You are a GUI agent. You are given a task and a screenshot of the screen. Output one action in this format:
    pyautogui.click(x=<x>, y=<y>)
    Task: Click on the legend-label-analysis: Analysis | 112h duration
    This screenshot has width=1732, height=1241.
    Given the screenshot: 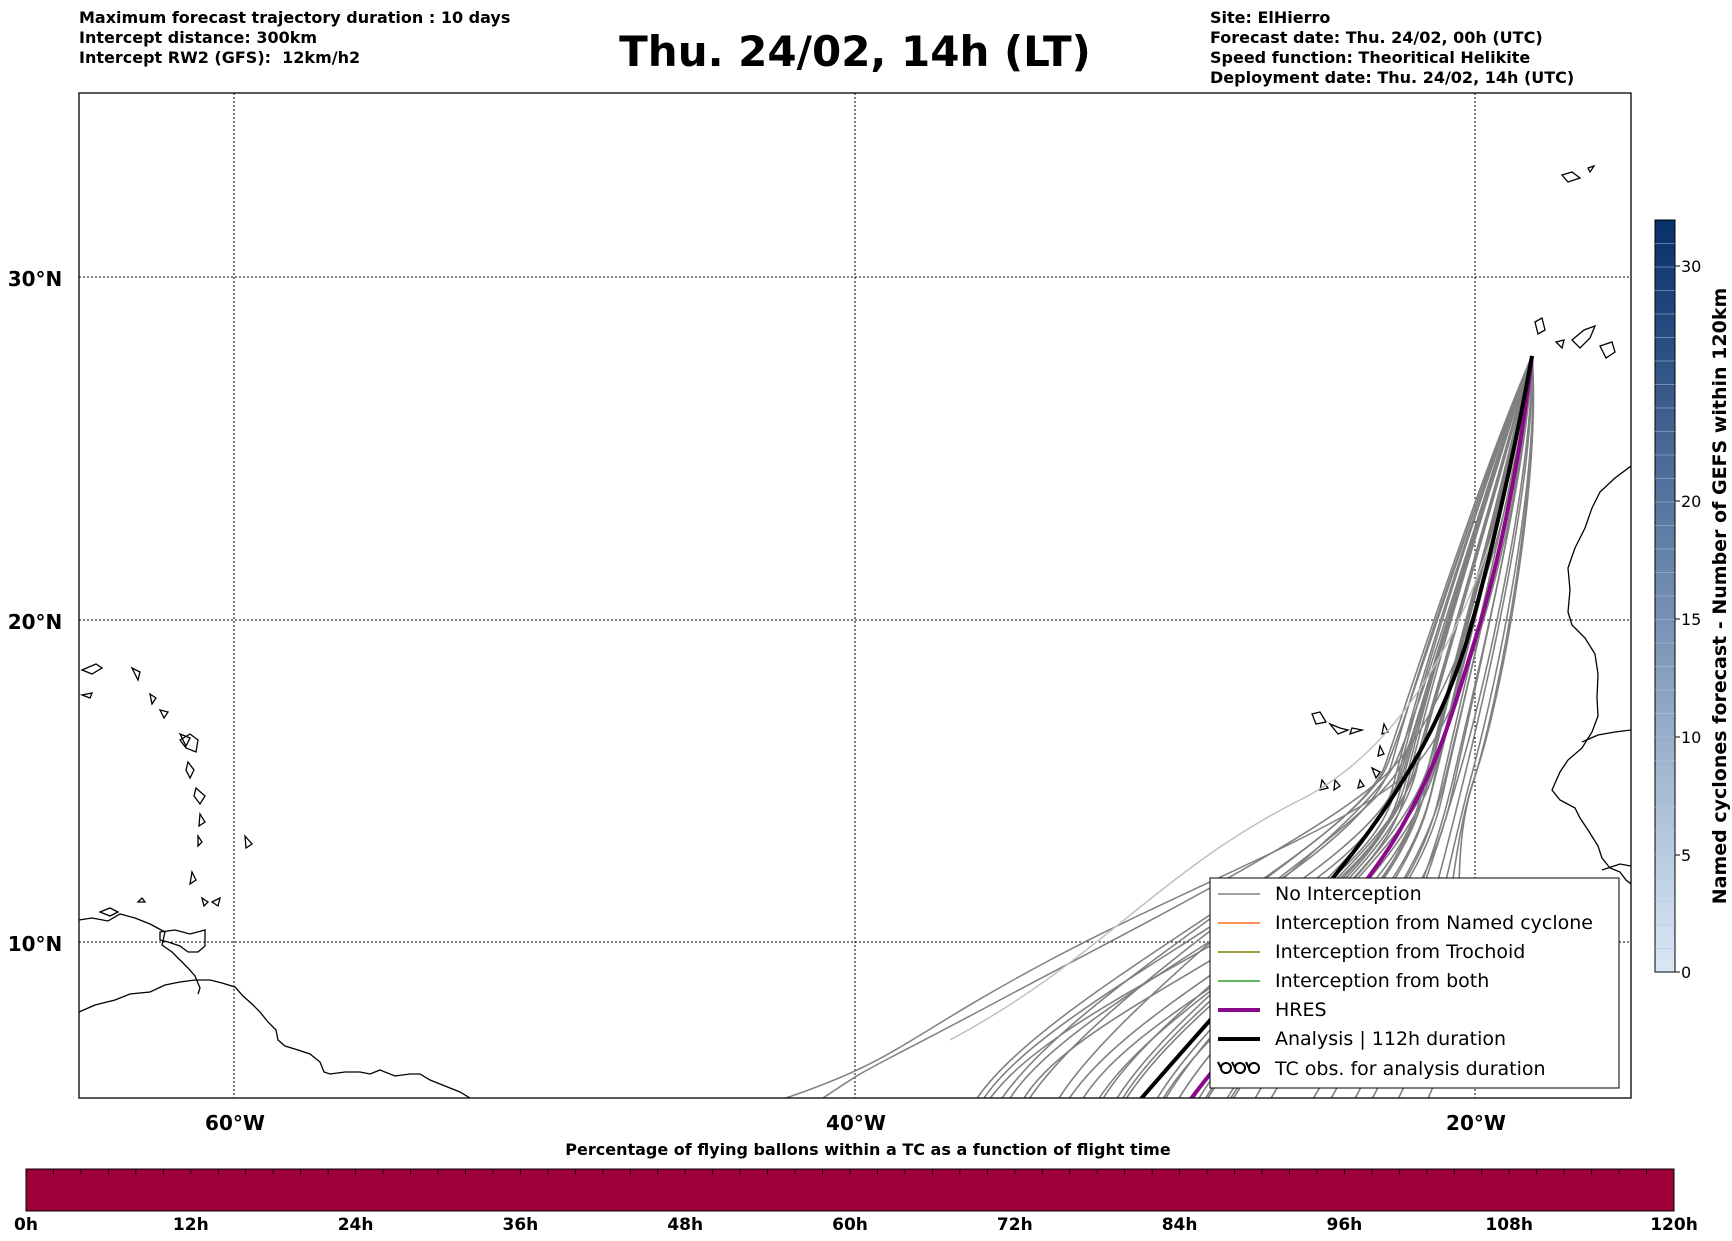 What is the action you would take?
    pyautogui.click(x=1390, y=1039)
    